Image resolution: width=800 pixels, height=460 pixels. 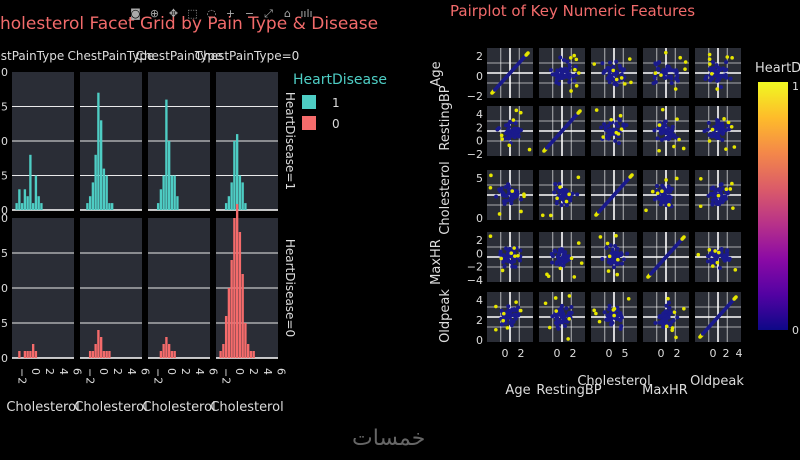 What do you see at coordinates (49, 371) in the screenshot?
I see `facet-x-tick-label: 2` at bounding box center [49, 371].